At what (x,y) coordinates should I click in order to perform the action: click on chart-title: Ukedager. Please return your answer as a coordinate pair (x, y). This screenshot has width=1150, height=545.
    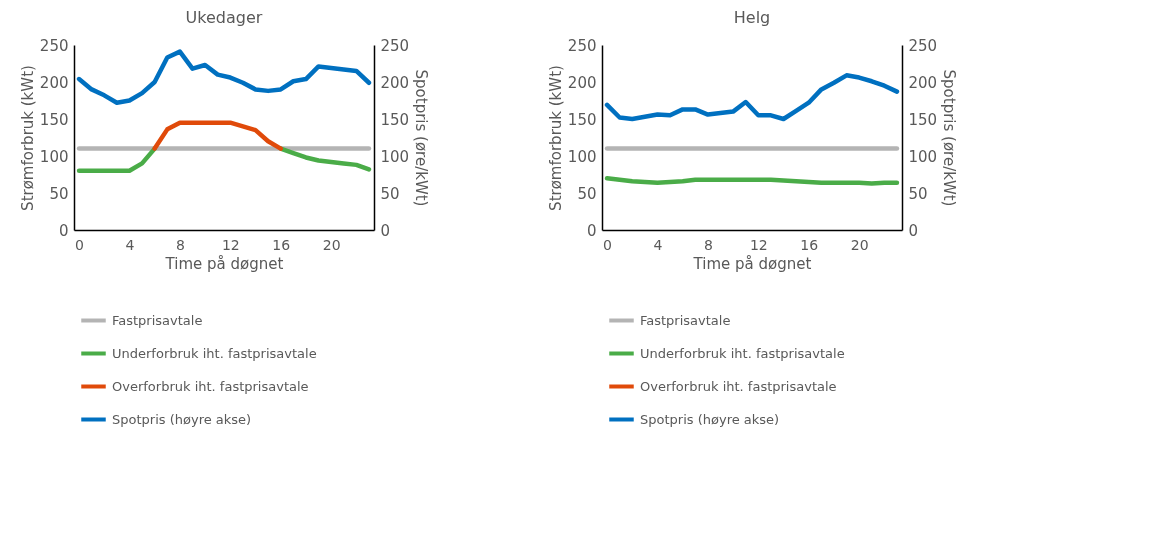
    Looking at the image, I should click on (224, 17).